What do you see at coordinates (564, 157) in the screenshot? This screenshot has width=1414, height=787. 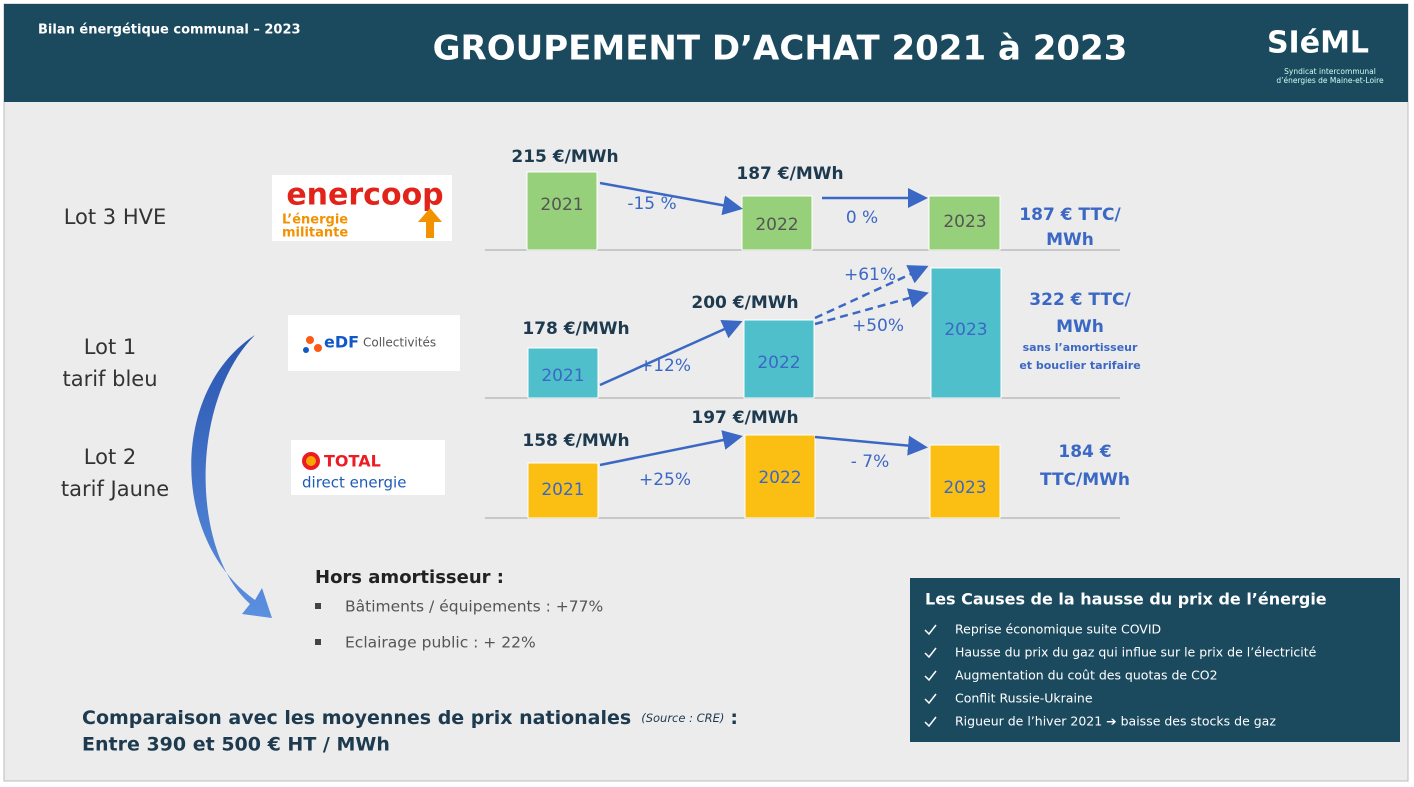 I see `price: 215 €/MWh` at bounding box center [564, 157].